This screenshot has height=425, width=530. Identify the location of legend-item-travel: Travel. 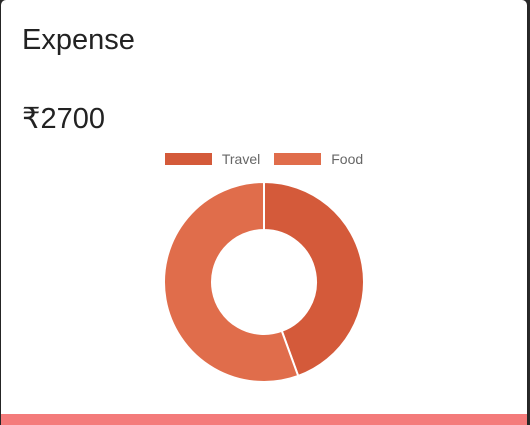
(212, 159).